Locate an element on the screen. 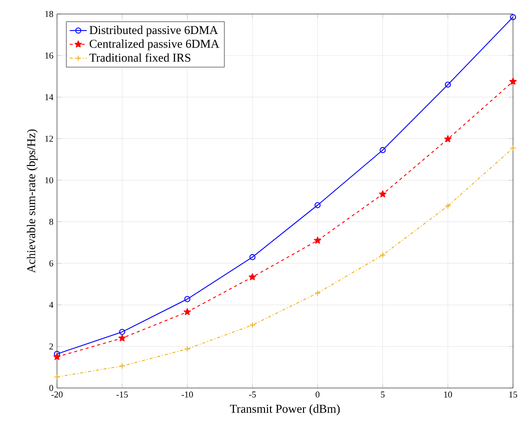 The image size is (521, 432). y-tick-label: 10 is located at coordinates (49, 180).